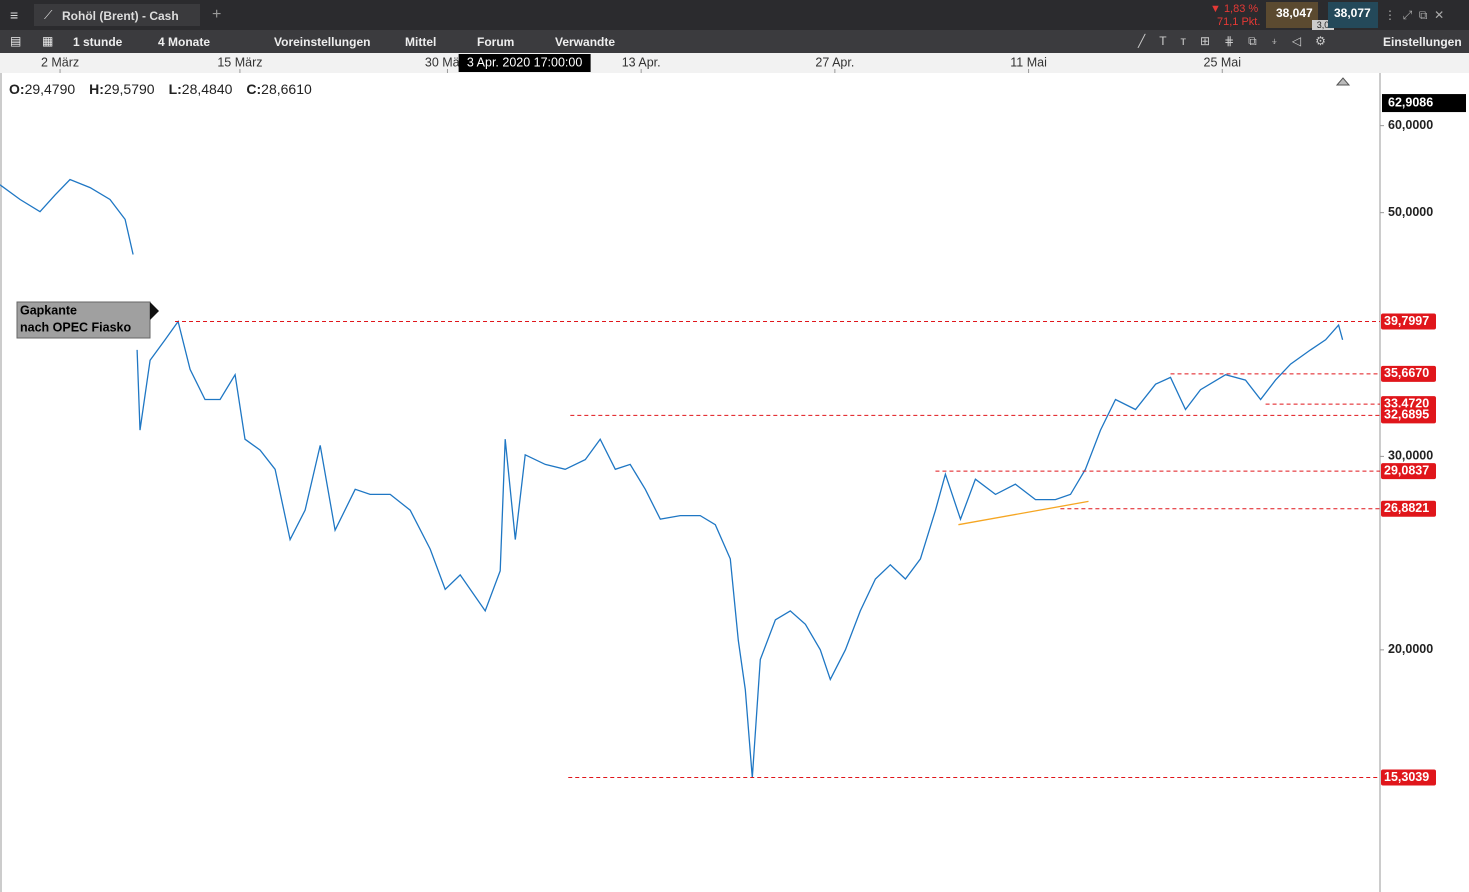 The height and width of the screenshot is (892, 1469). I want to click on level-label: 32,6895, so click(1406, 415).